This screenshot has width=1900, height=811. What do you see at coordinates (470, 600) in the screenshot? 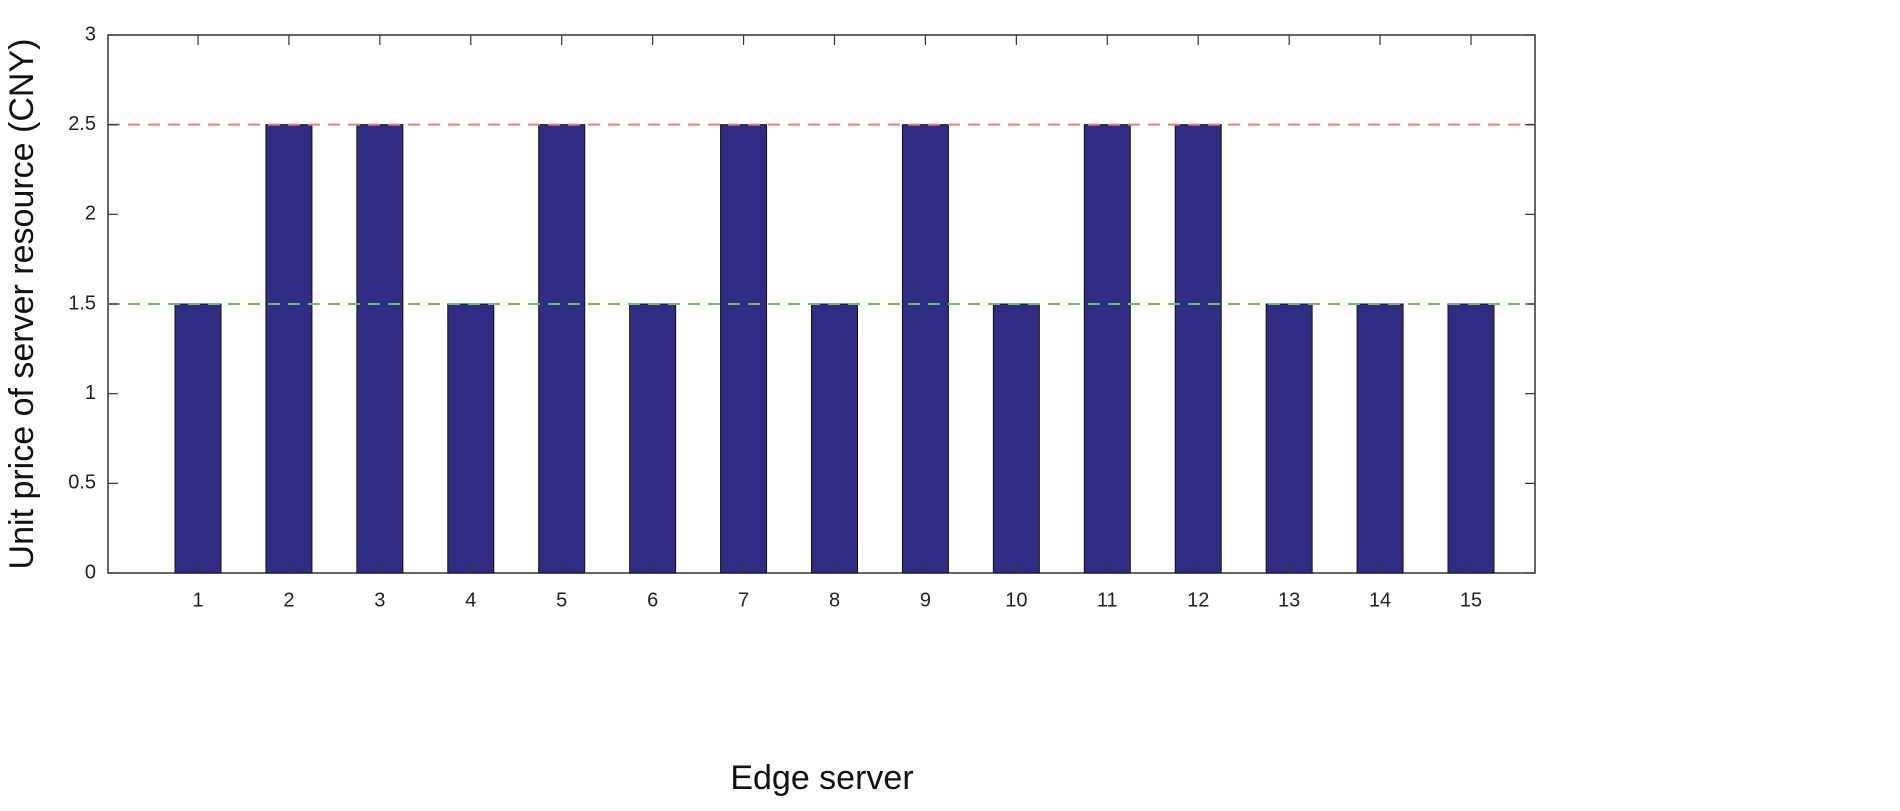
I see `x-tick-label: 4` at bounding box center [470, 600].